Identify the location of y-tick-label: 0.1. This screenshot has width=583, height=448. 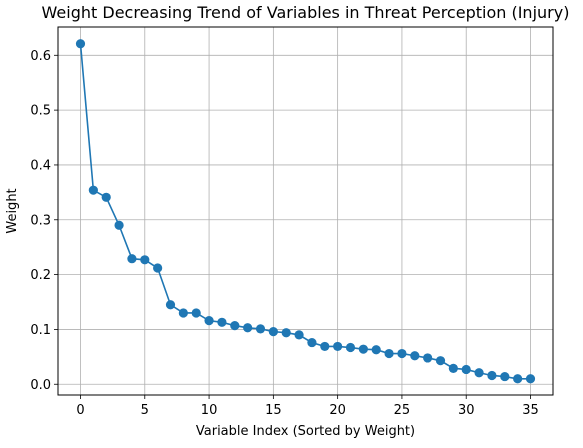
(40, 330).